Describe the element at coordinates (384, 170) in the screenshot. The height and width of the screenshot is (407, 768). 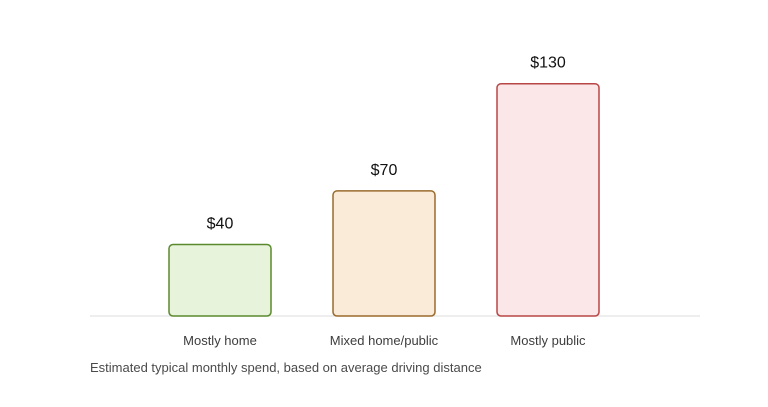
I see `value-label-2: $70` at that location.